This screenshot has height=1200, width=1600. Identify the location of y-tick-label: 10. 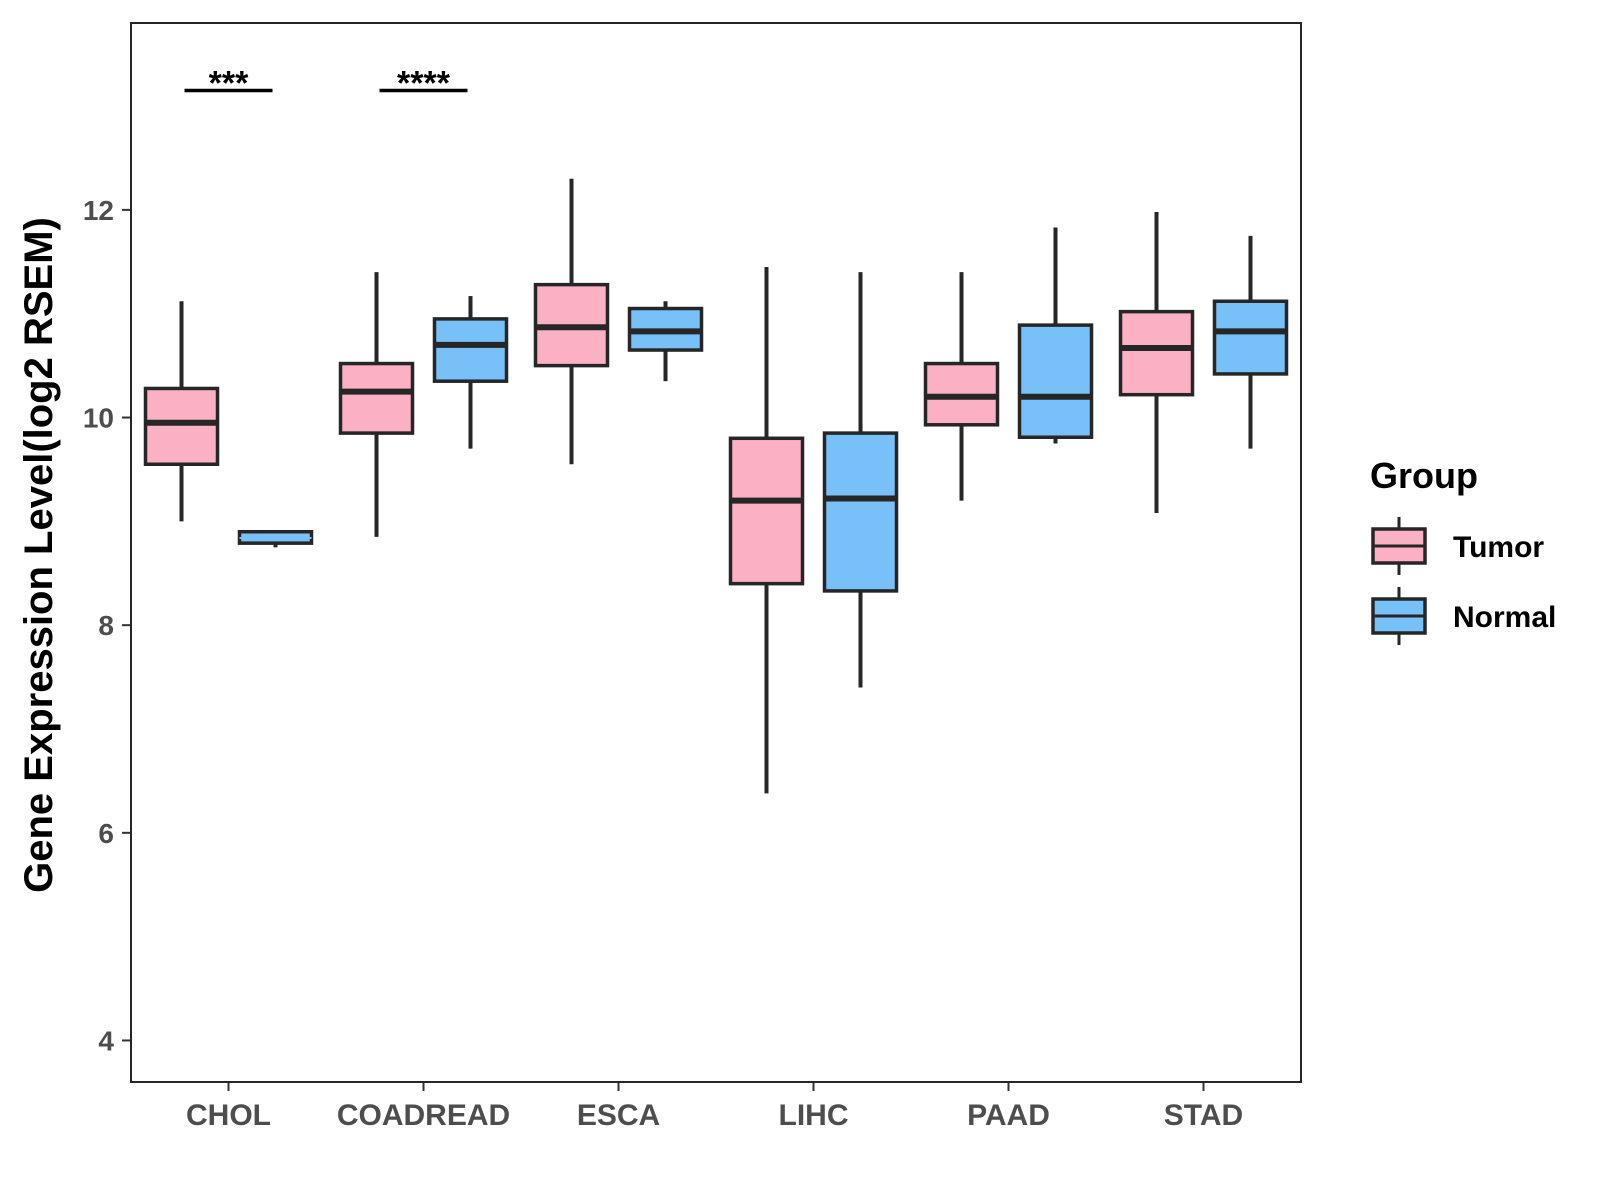
(98, 418).